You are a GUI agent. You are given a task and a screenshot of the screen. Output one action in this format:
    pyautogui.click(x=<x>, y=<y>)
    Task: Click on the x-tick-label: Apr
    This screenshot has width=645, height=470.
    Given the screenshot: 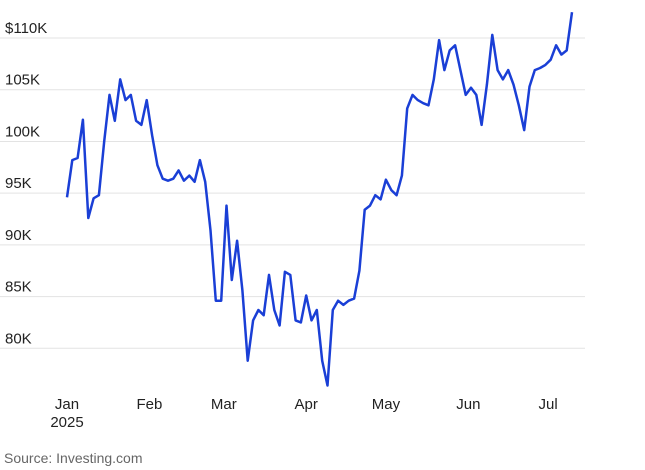 What is the action you would take?
    pyautogui.click(x=306, y=404)
    